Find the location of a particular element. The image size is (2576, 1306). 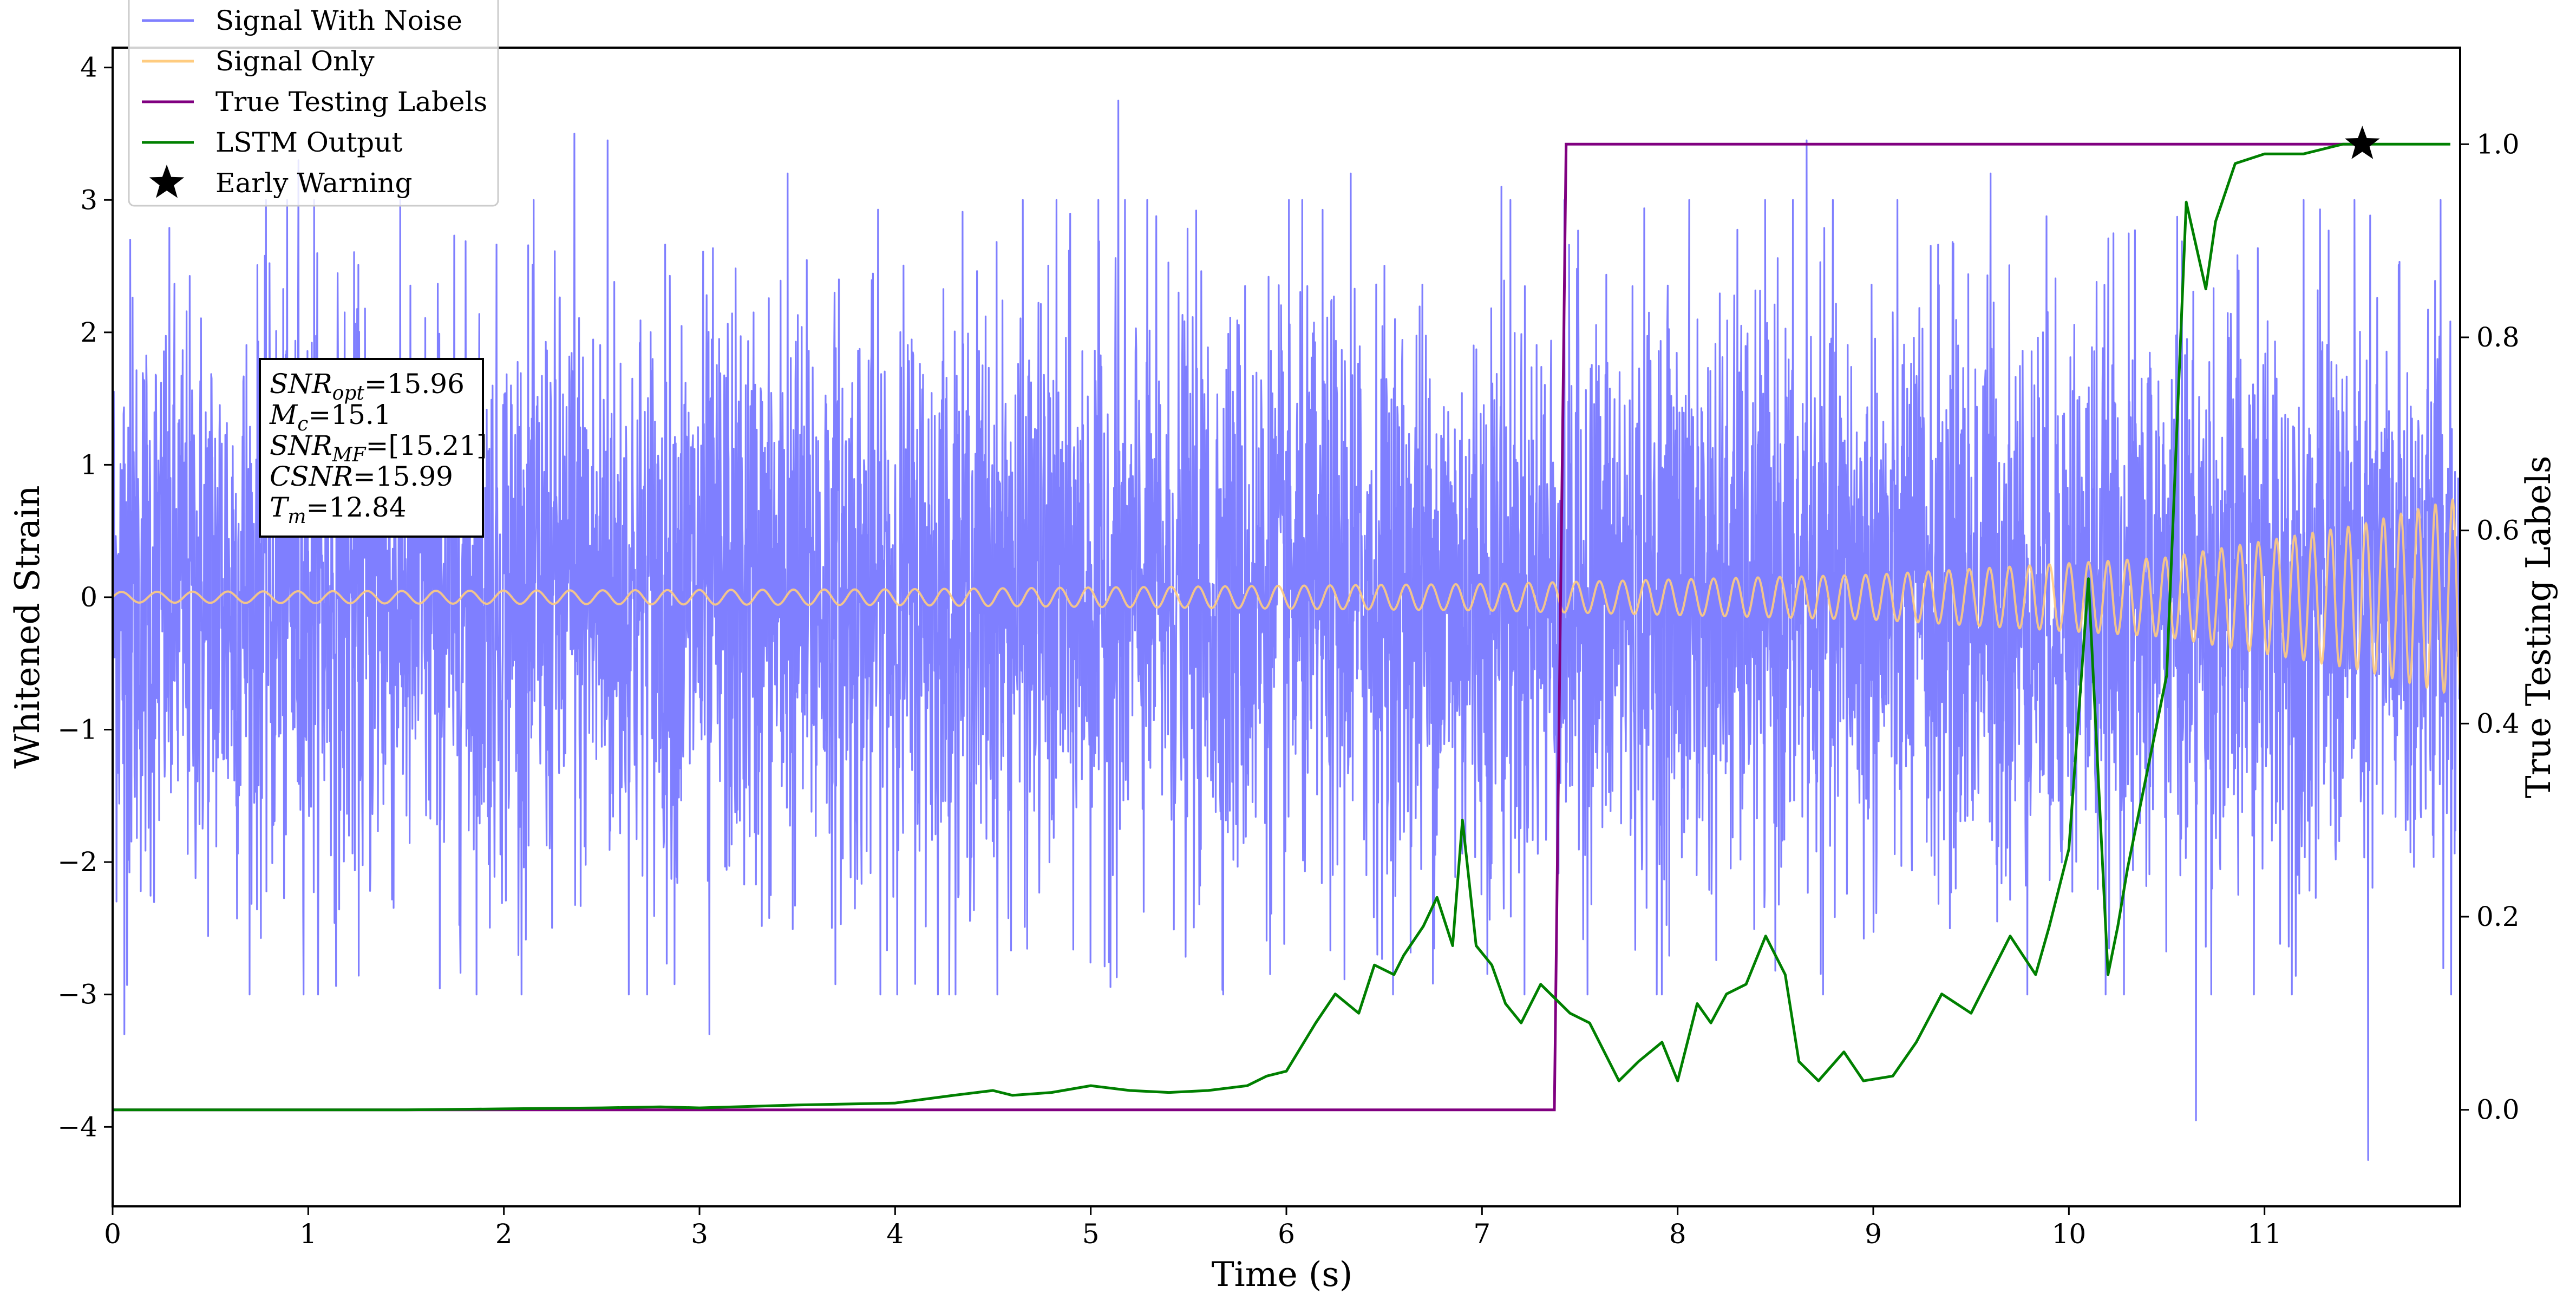

annotation-symbol: T is located at coordinates (280, 507).